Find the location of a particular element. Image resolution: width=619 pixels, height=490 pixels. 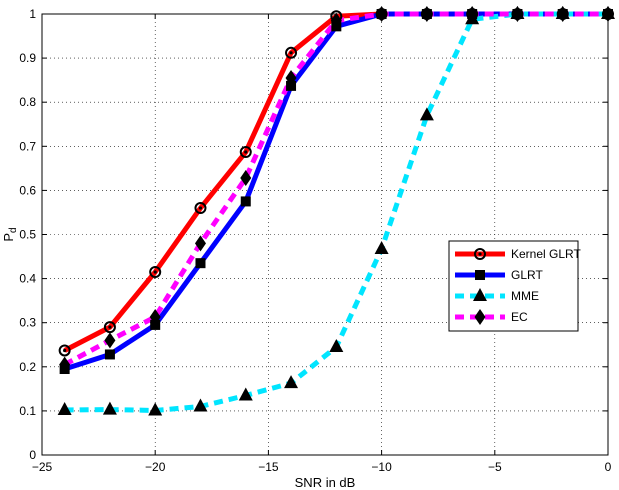

y-axis-title-main: P is located at coordinates (8, 237).